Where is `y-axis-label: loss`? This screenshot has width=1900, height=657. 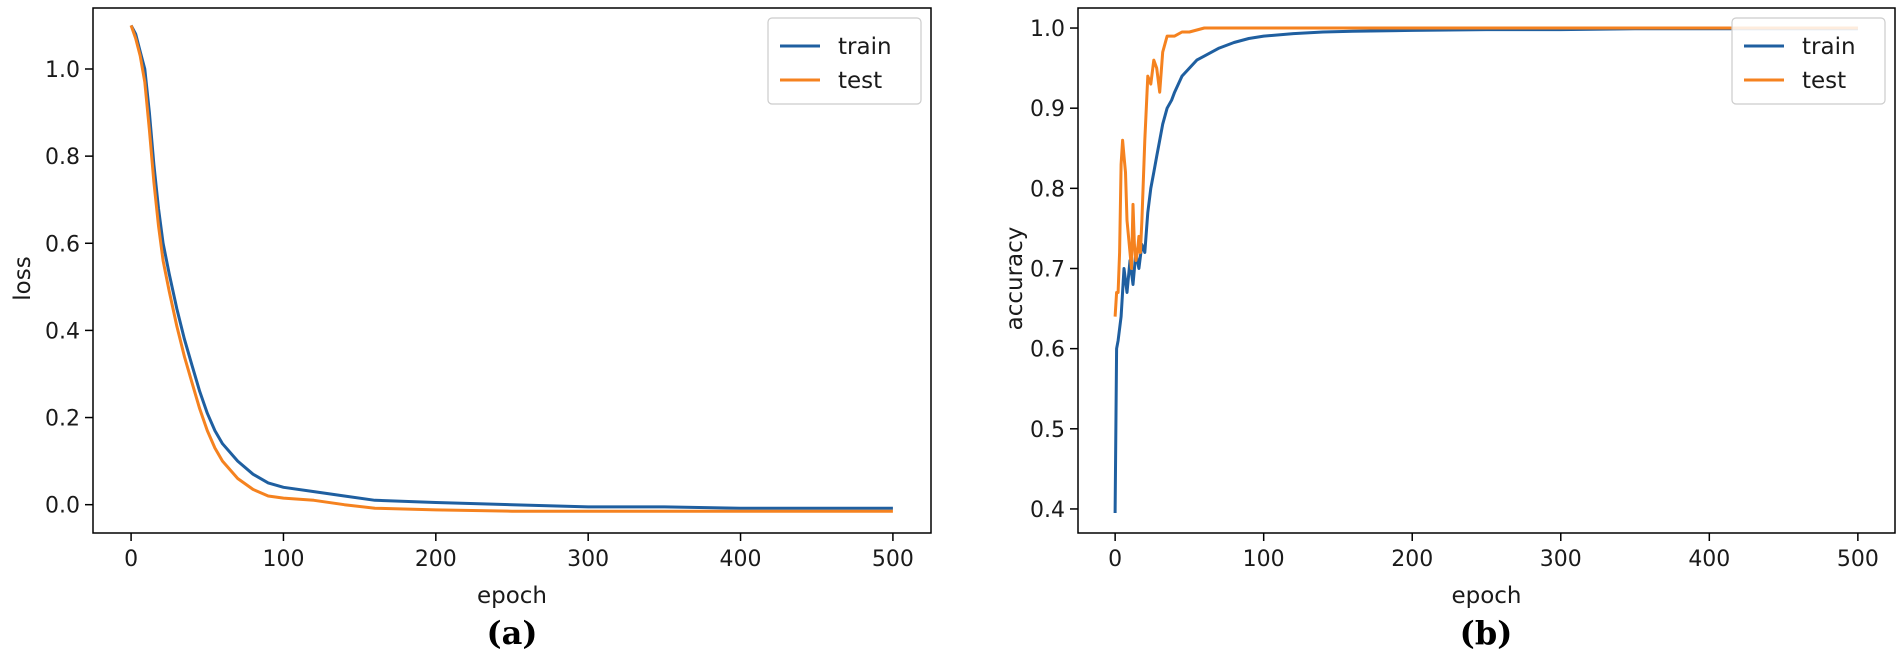
y-axis-label: loss is located at coordinates (23, 278).